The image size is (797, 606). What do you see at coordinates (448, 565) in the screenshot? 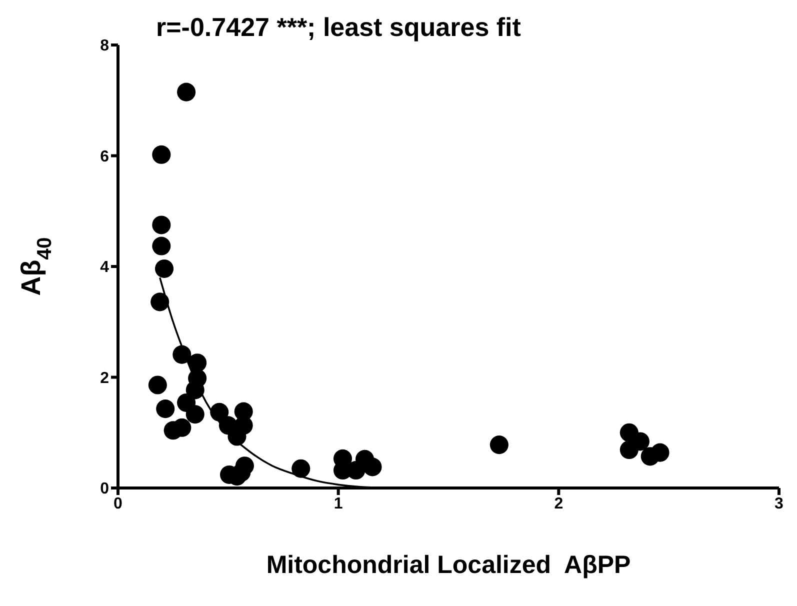
I see `x-axis-title: Mitochondrial Localized AβPP` at bounding box center [448, 565].